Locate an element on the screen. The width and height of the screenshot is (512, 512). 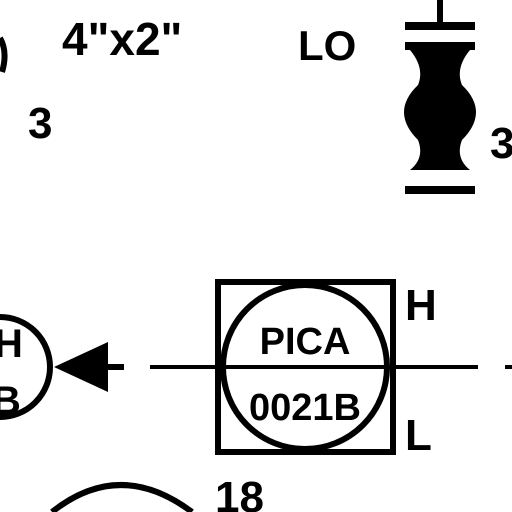
number-3-right: 3 is located at coordinates (501, 143).